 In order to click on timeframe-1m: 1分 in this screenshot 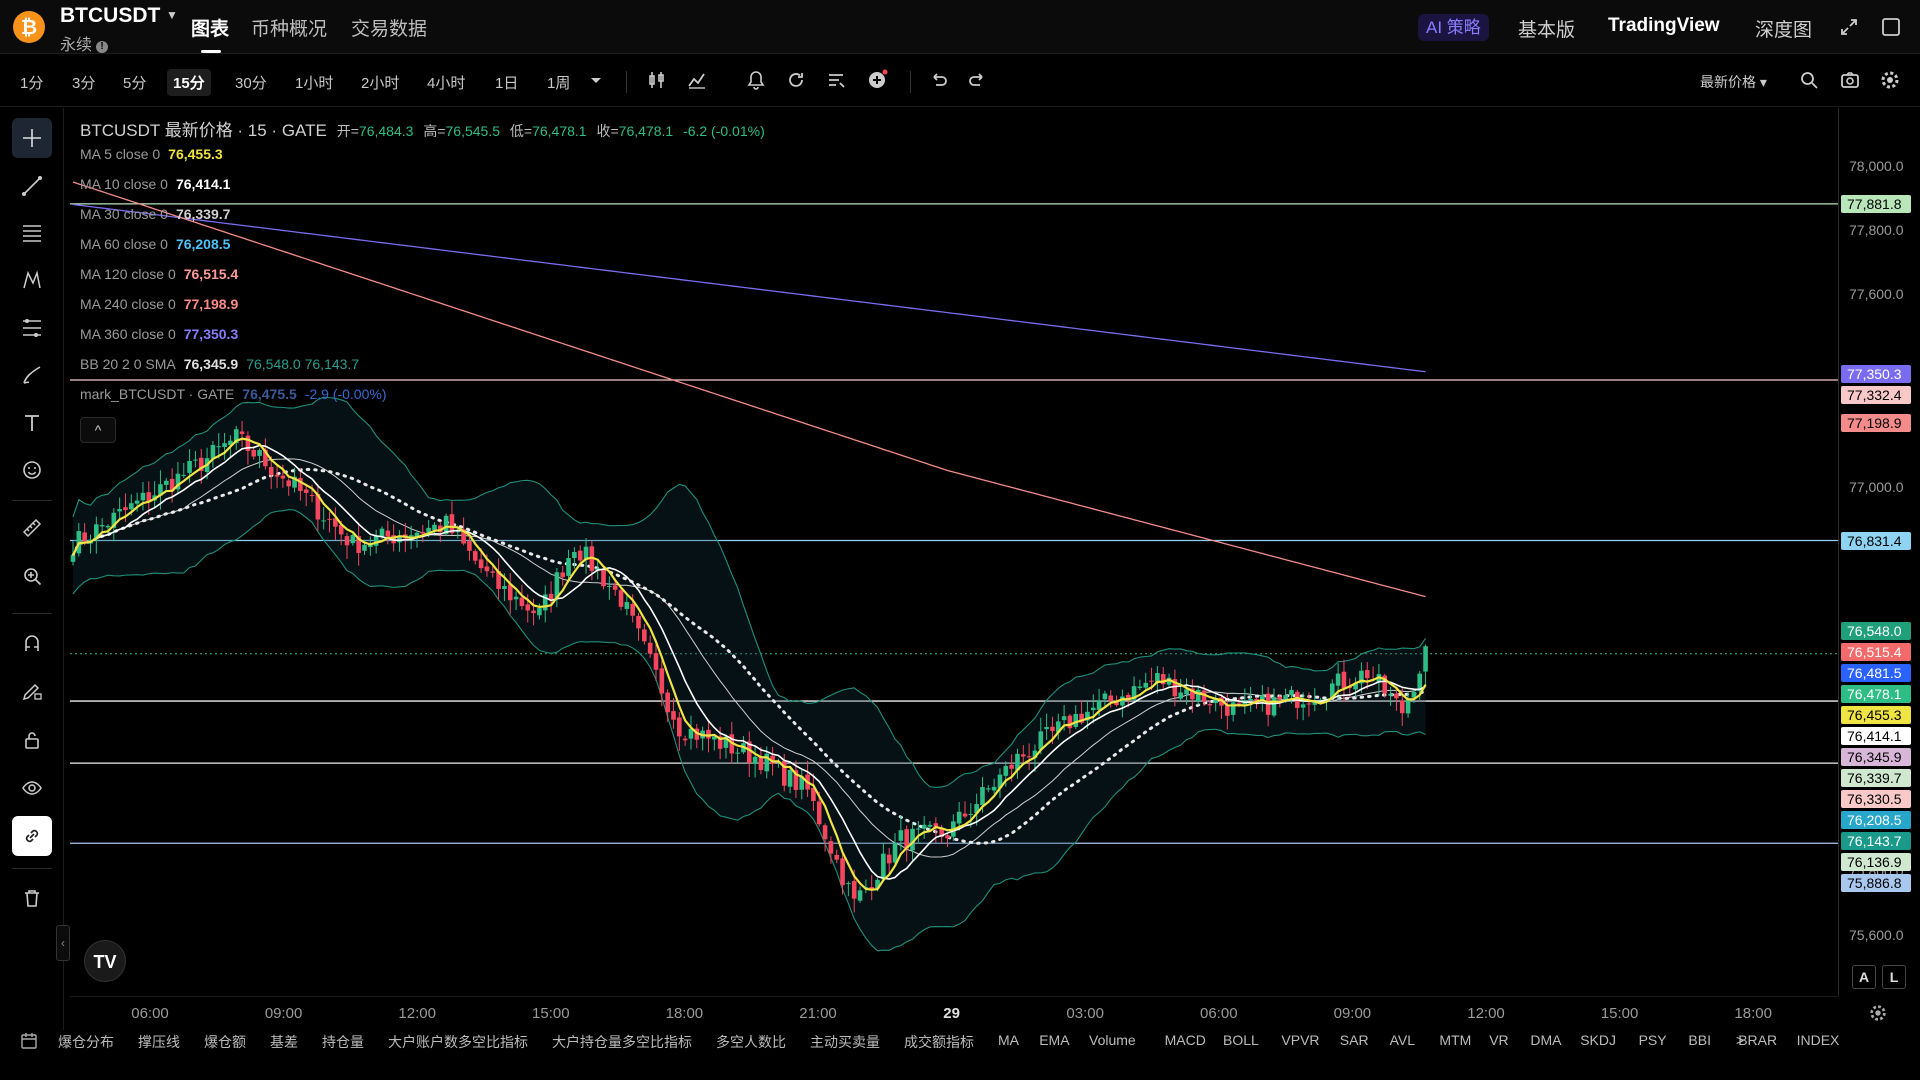, I will do `click(32, 83)`.